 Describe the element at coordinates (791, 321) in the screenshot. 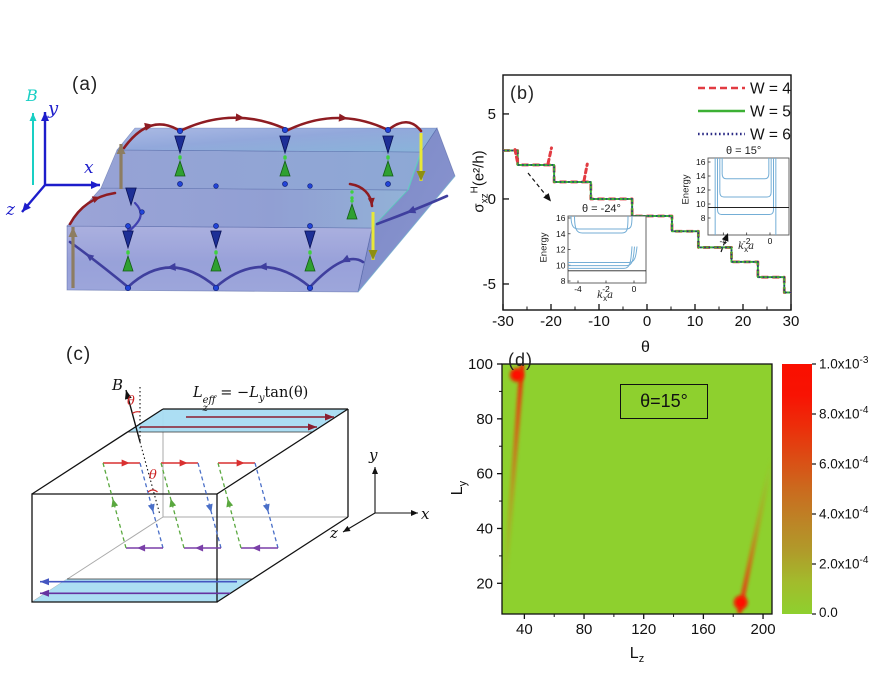

I see `x-tick-label: 30` at that location.